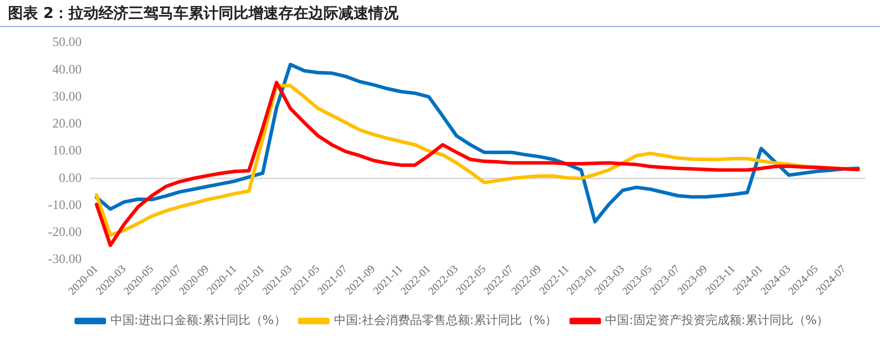  I want to click on y-tick-label: 30.00, so click(67, 96).